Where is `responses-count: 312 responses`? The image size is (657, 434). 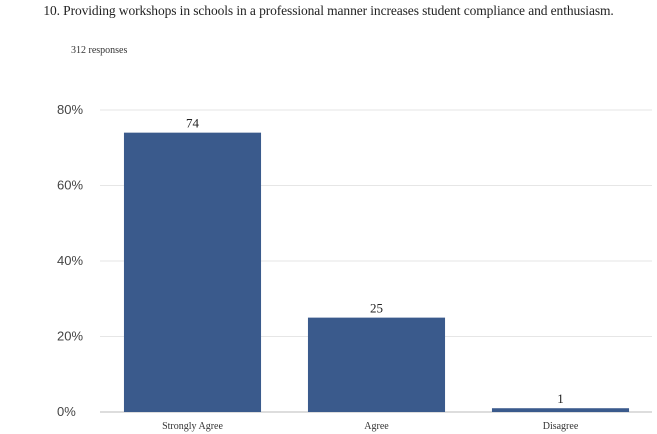 responses-count: 312 responses is located at coordinates (99, 50).